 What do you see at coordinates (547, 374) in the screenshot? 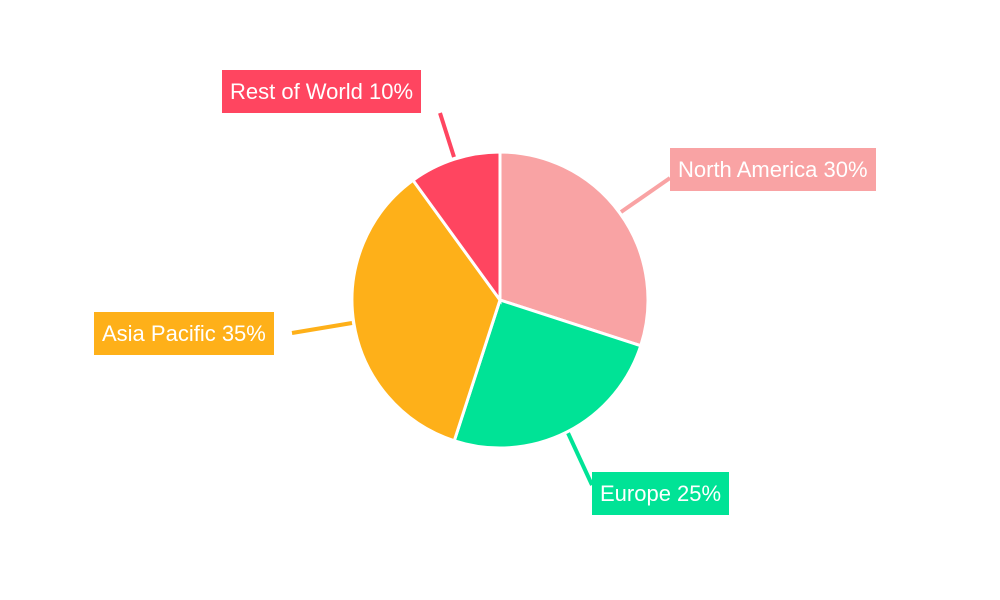
I see `pie-slice-europe` at bounding box center [547, 374].